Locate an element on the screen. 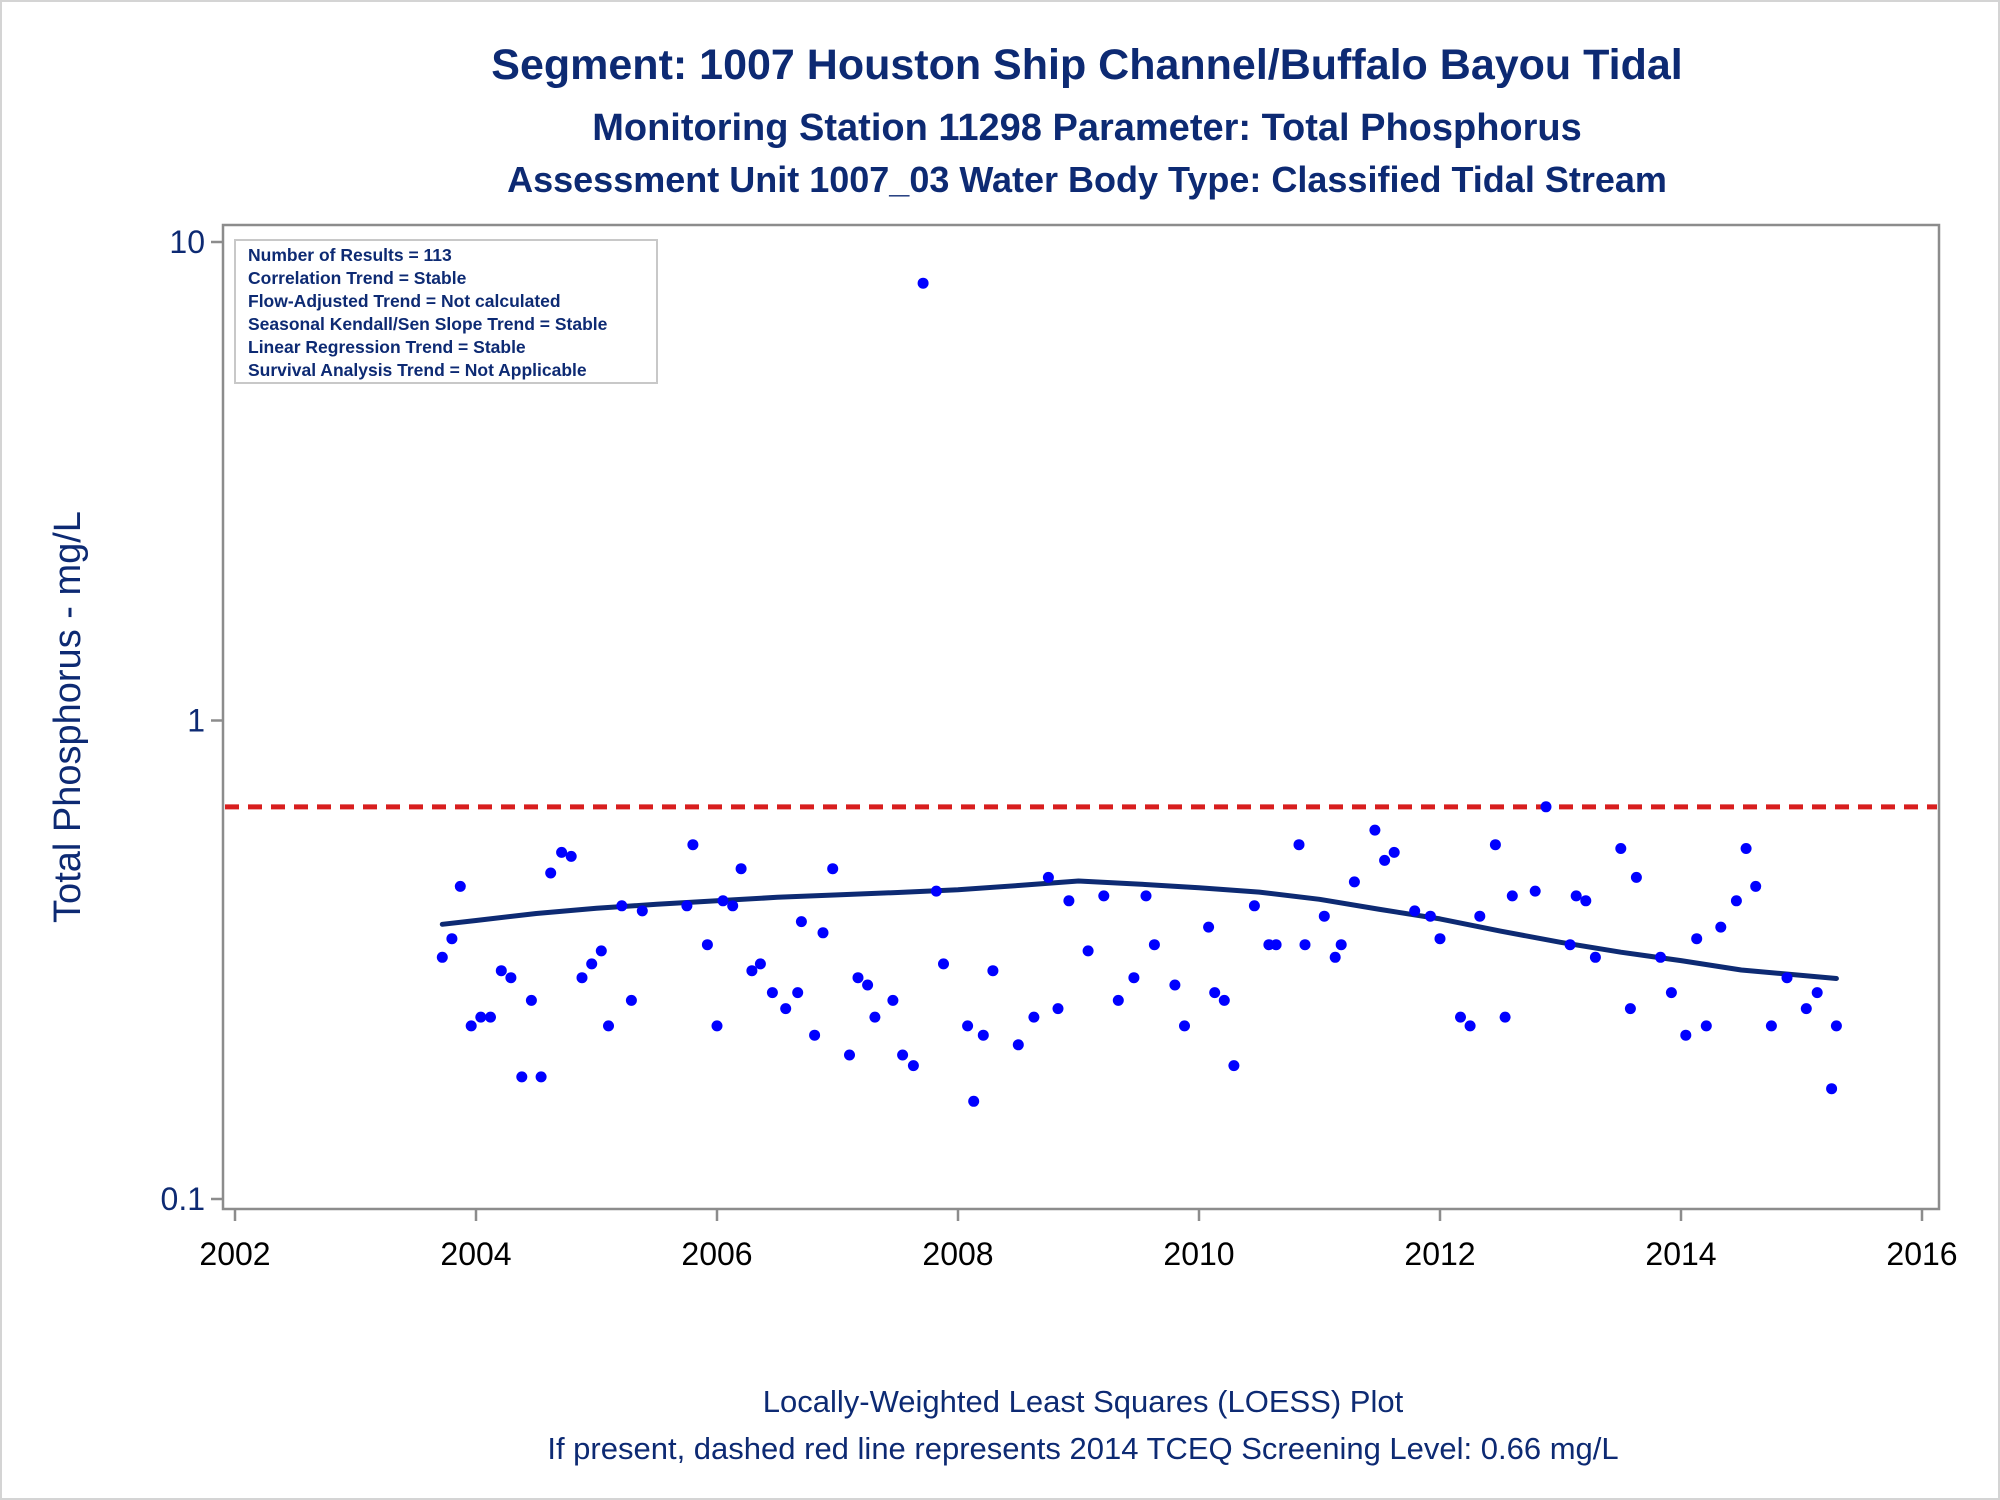 The width and height of the screenshot is (2000, 1500). stats-line-flow-adjusted: Flow-Adjusted Trend = Not calculated is located at coordinates (404, 301).